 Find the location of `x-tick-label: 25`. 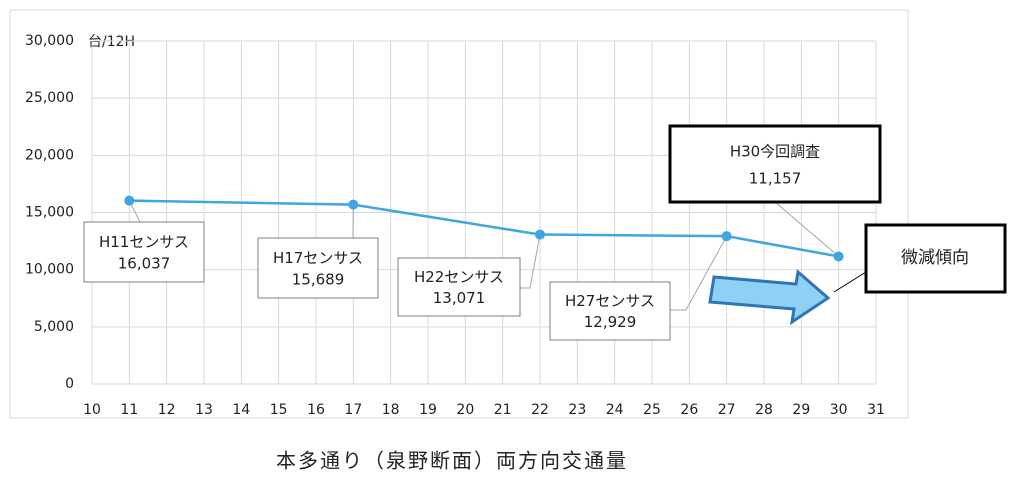

x-tick-label: 25 is located at coordinates (652, 410).